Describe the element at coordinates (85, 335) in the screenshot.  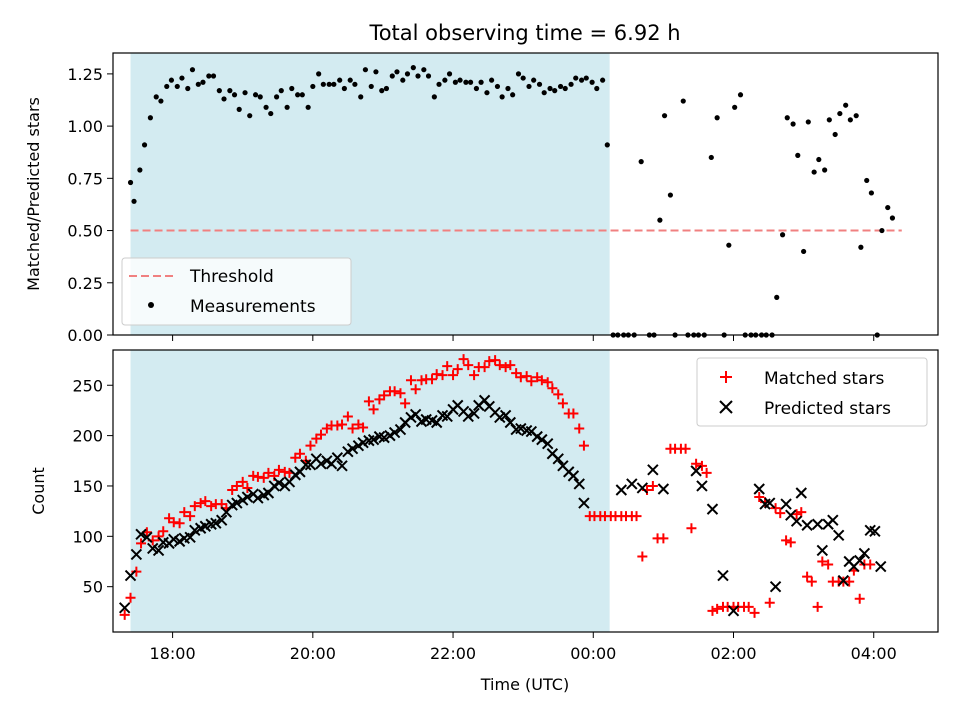
I see `top-ytick-label: 0.00` at that location.